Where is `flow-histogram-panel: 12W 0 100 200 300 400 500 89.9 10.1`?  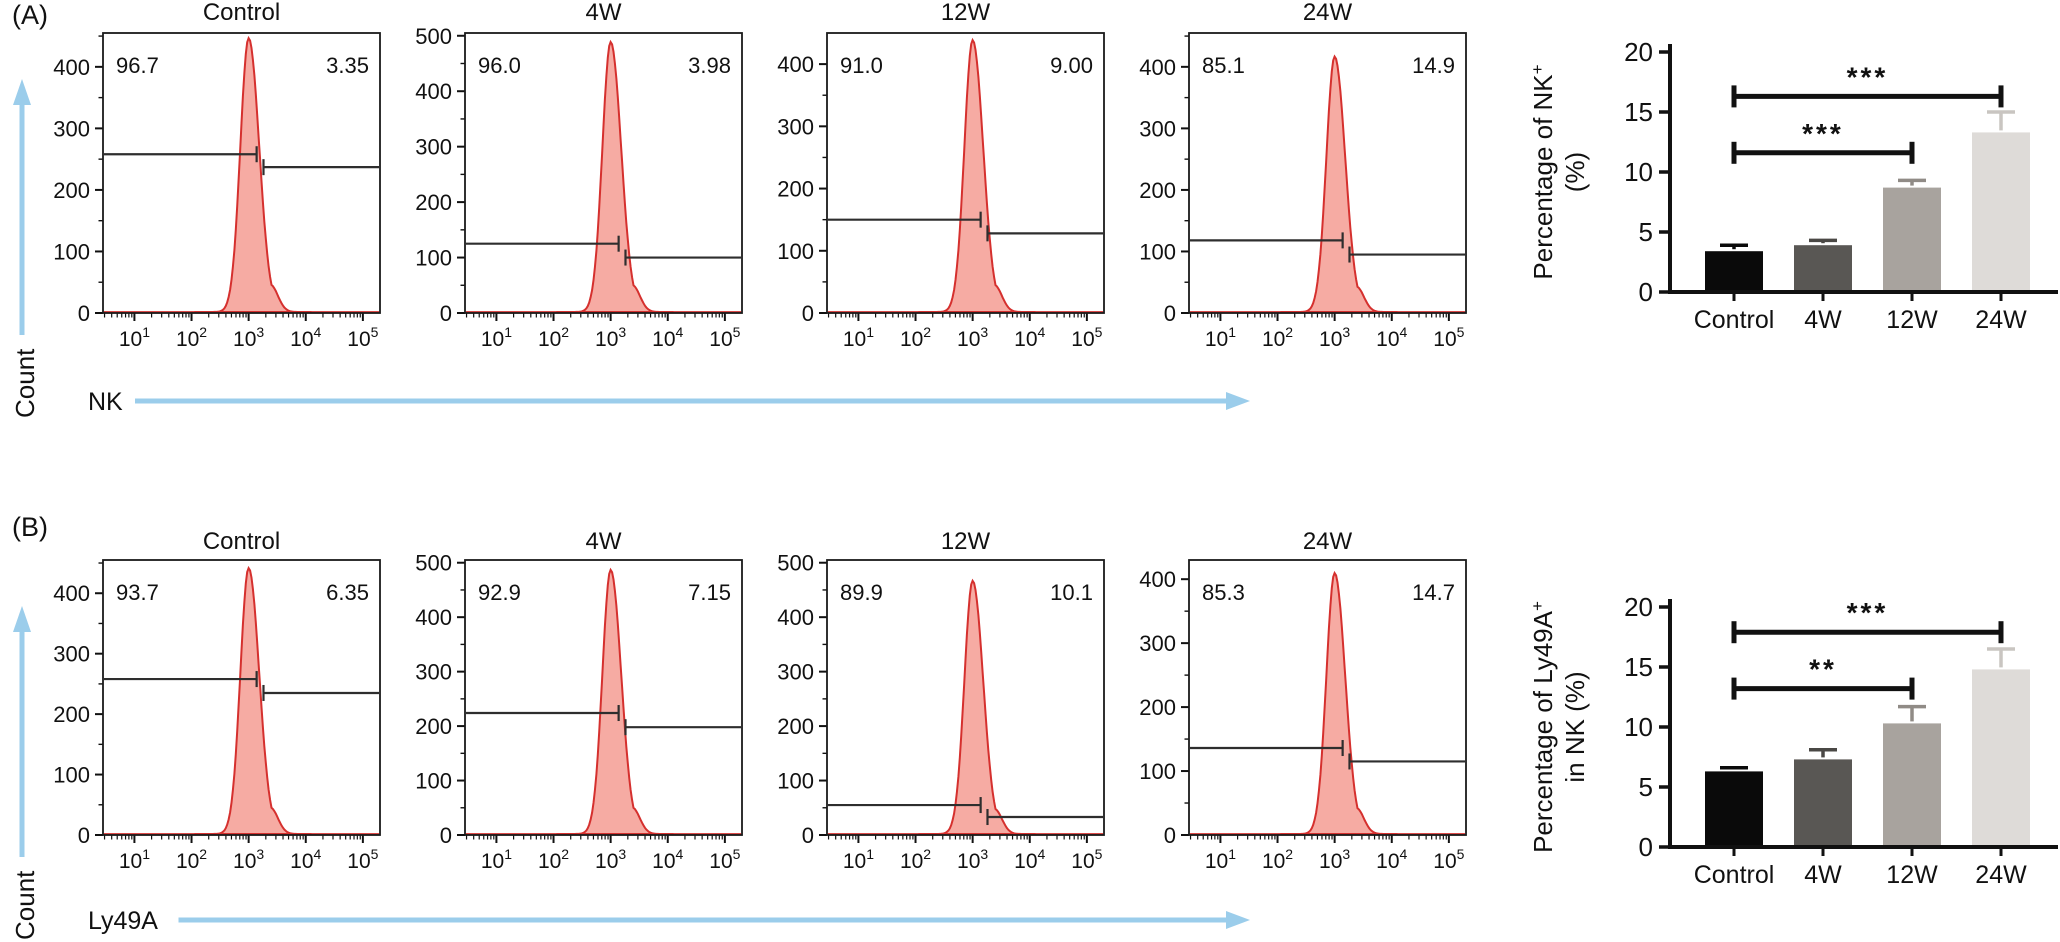
flow-histogram-panel: 12W 0 100 200 300 400 500 89.9 10.1 is located at coordinates (941, 688).